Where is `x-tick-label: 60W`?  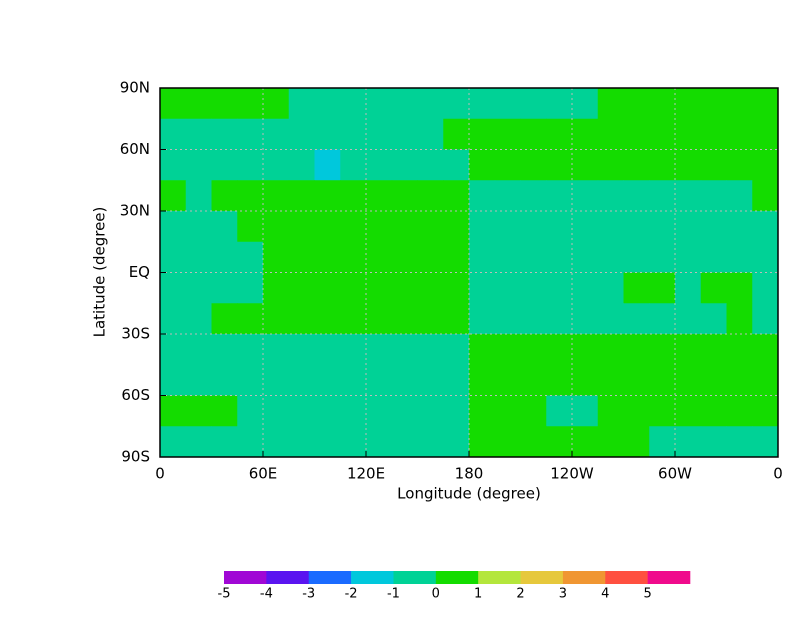
x-tick-label: 60W is located at coordinates (675, 474).